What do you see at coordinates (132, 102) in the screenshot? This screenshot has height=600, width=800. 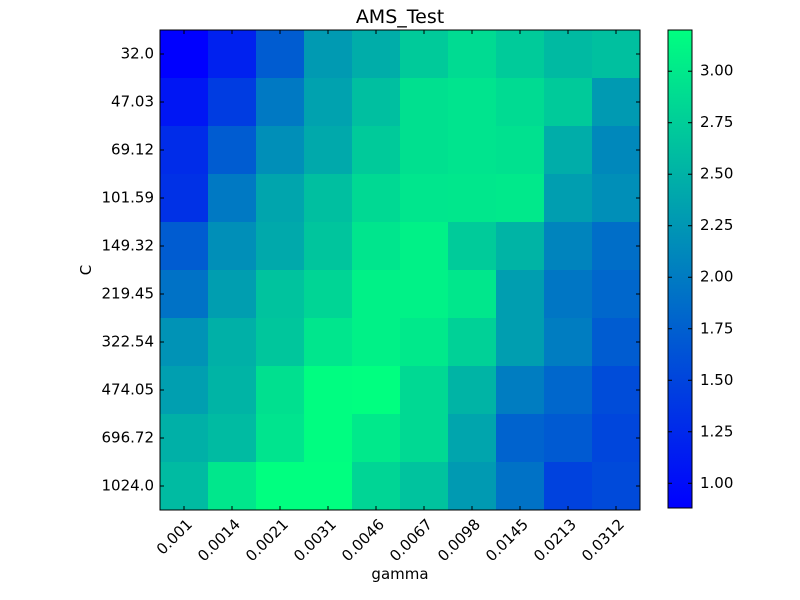 I see `y-tick-label: 47.03` at bounding box center [132, 102].